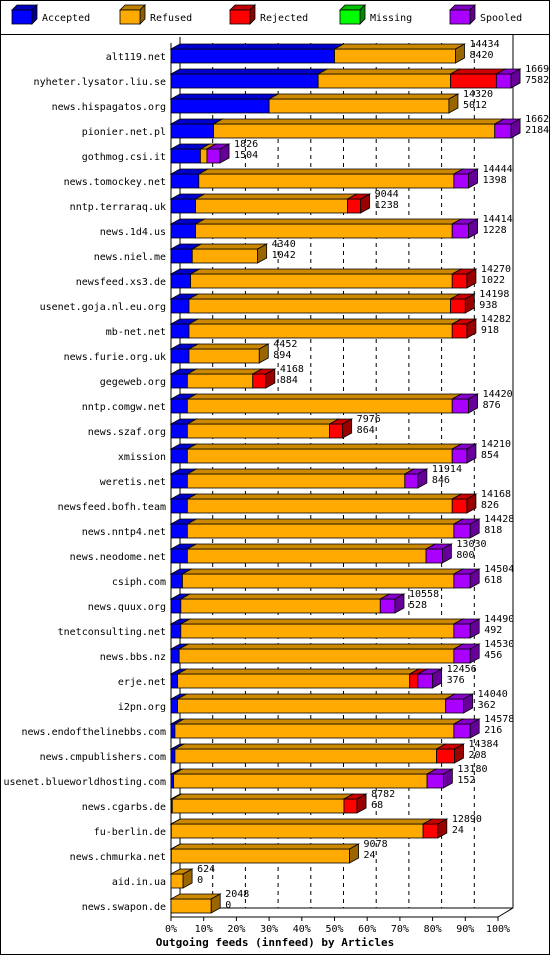 The height and width of the screenshot is (959, 550). What do you see at coordinates (462, 669) in the screenshot?
I see `total-label: 12456` at bounding box center [462, 669].